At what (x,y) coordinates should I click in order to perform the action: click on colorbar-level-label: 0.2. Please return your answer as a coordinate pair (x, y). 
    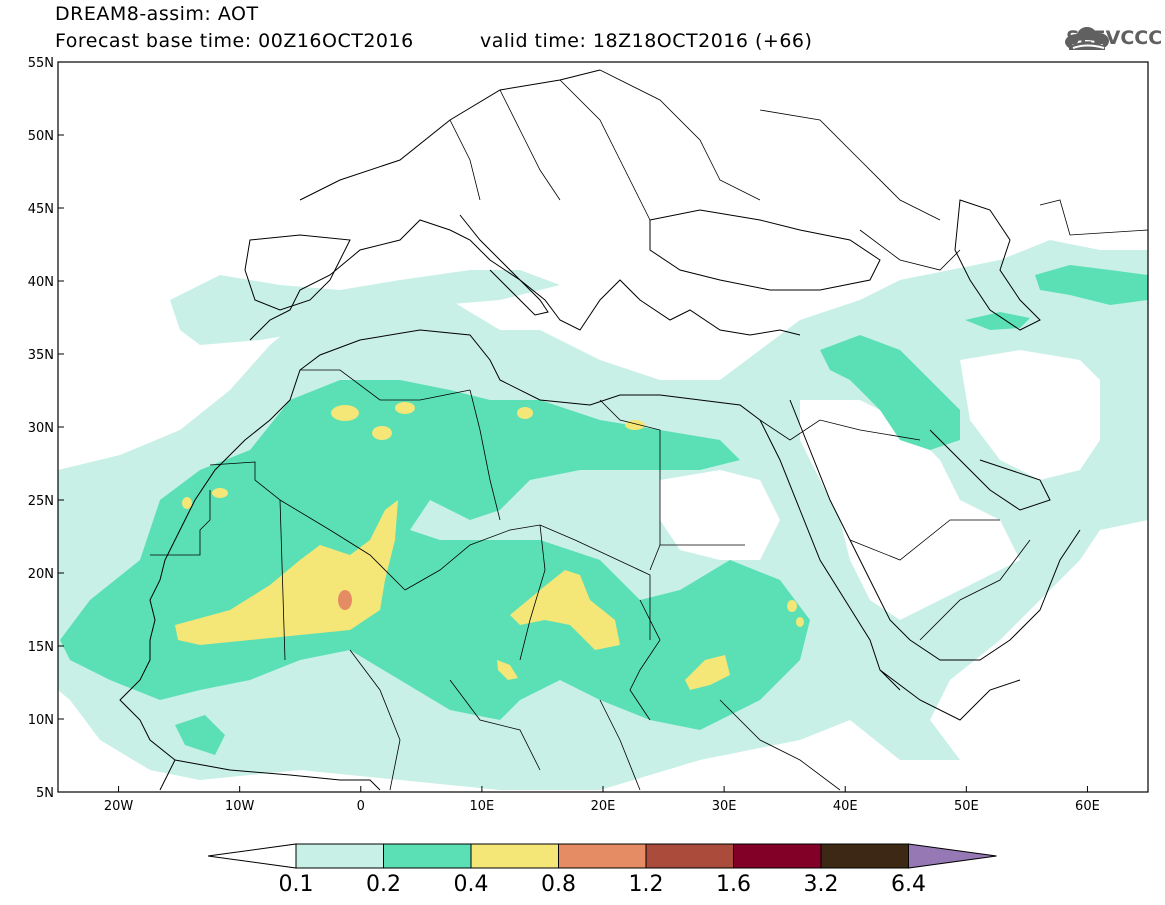
    Looking at the image, I should click on (383, 884).